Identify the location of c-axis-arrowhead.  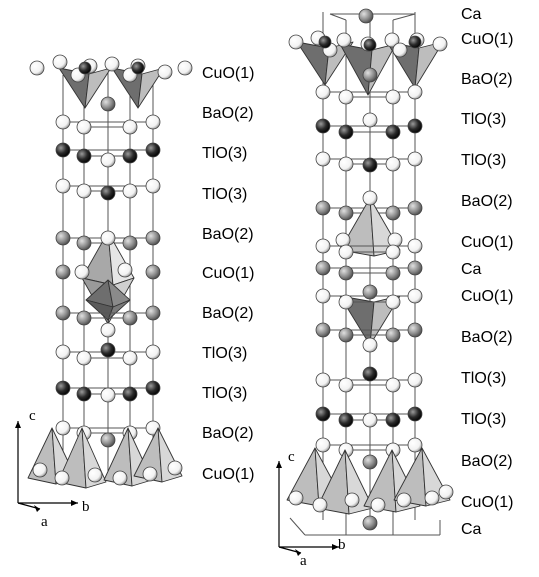
(279, 464).